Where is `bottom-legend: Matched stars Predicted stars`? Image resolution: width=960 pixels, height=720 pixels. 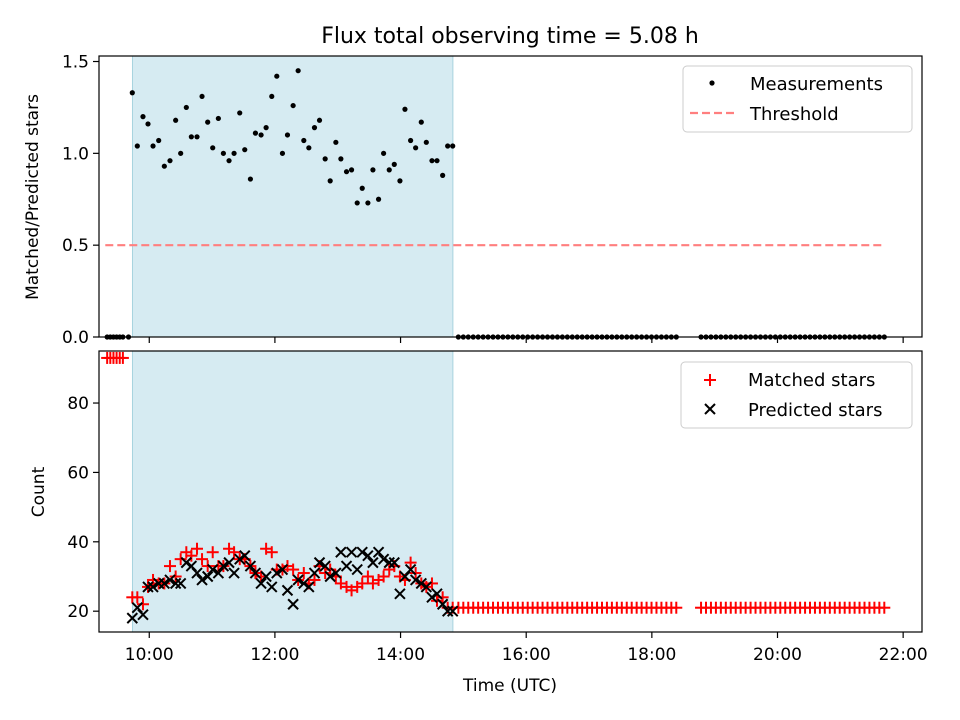
bottom-legend: Matched stars Predicted stars is located at coordinates (796, 395).